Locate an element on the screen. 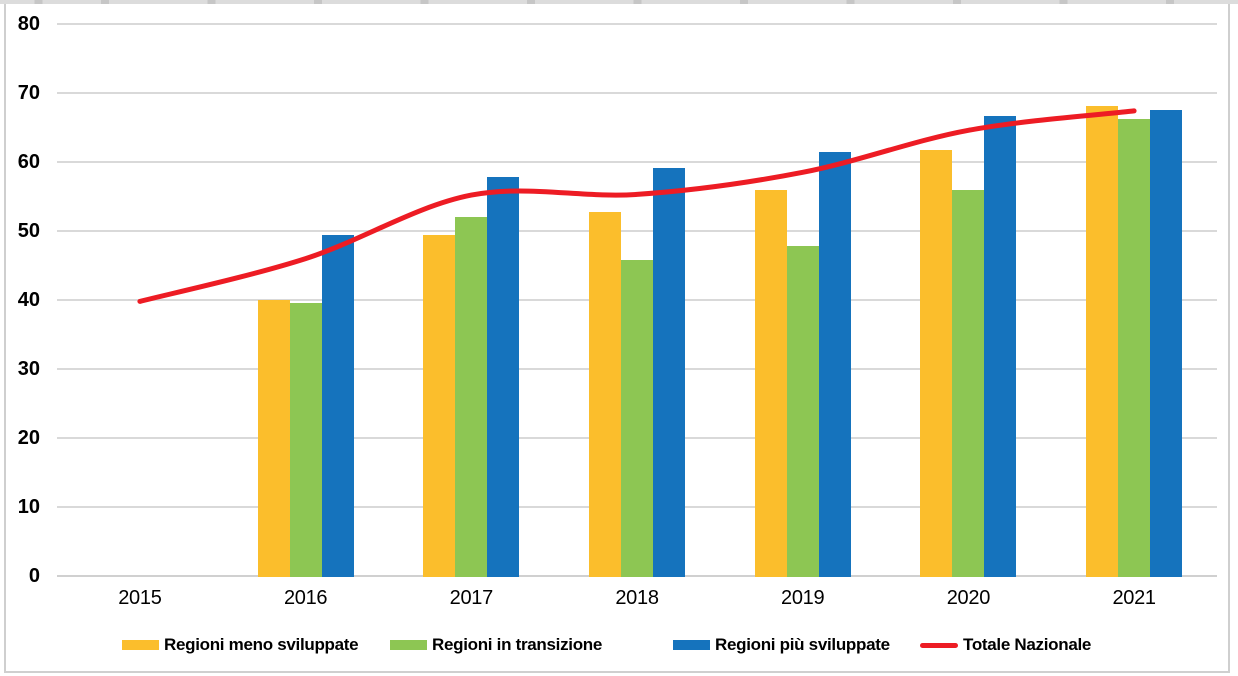 This screenshot has height=676, width=1238. bar-regioni-in-transizione-2017 is located at coordinates (471, 397).